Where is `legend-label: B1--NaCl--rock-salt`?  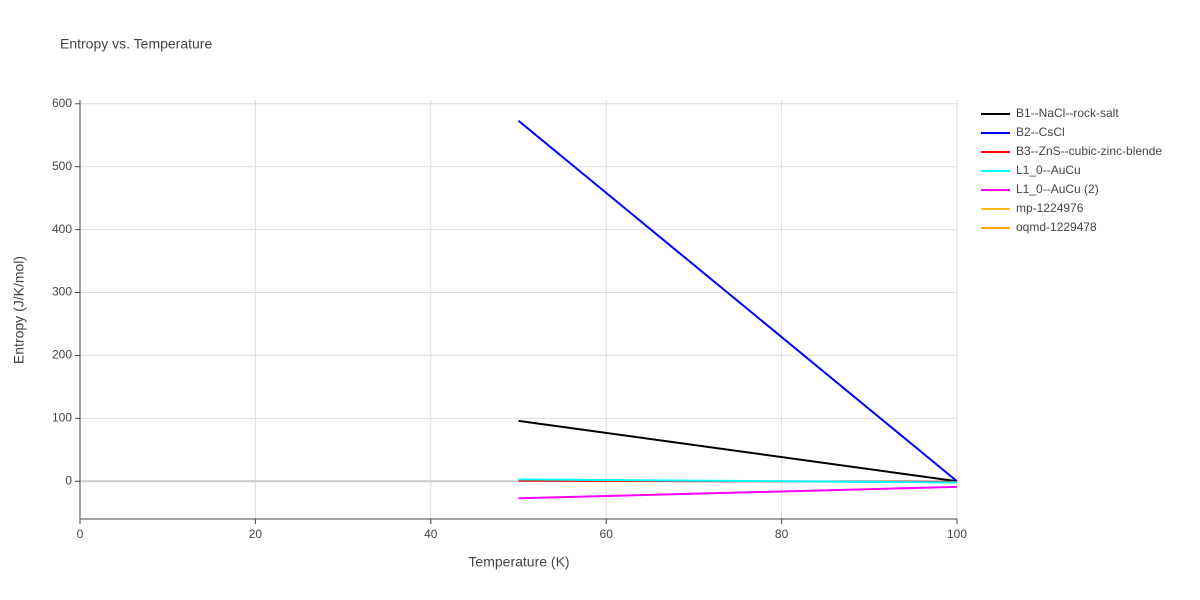
legend-label: B1--NaCl--rock-salt is located at coordinates (1067, 113).